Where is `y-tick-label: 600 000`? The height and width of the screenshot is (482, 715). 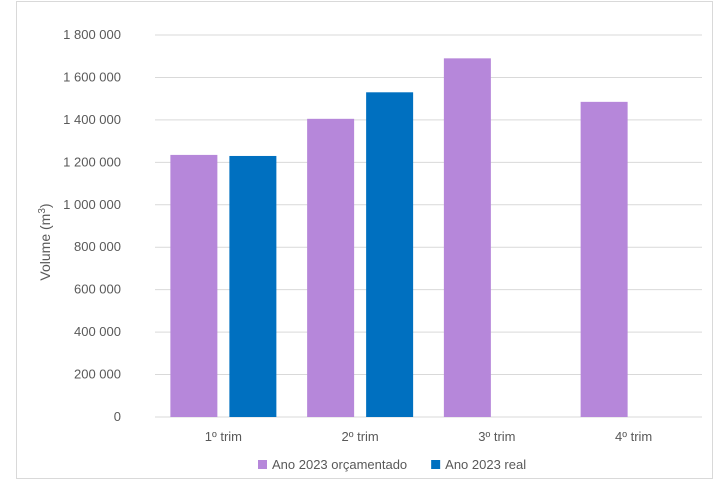 y-tick-label: 600 000 is located at coordinates (97, 289).